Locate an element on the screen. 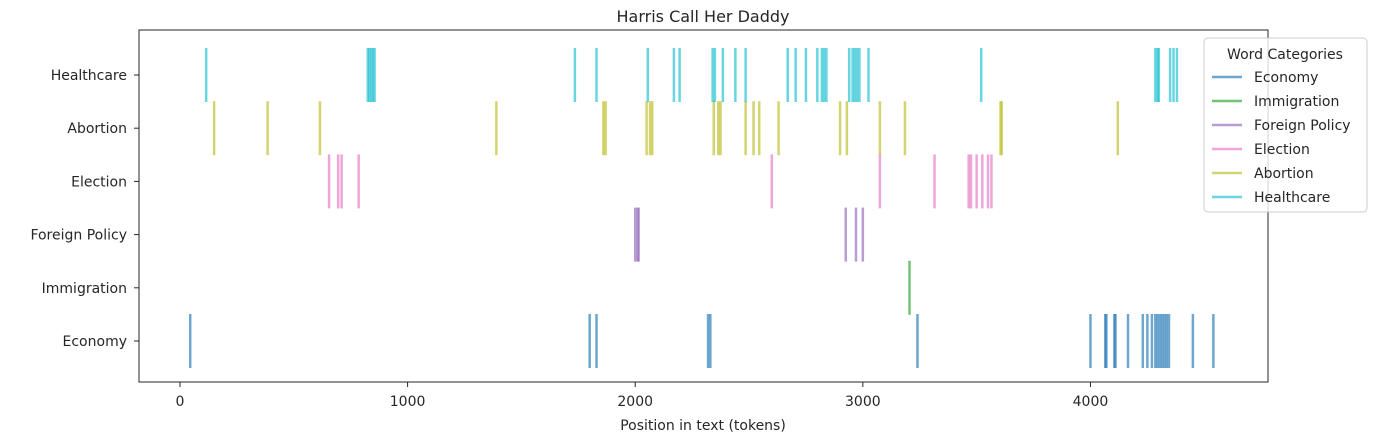 The image size is (1387, 442). y-tick-label: Healthcare is located at coordinates (89, 76).